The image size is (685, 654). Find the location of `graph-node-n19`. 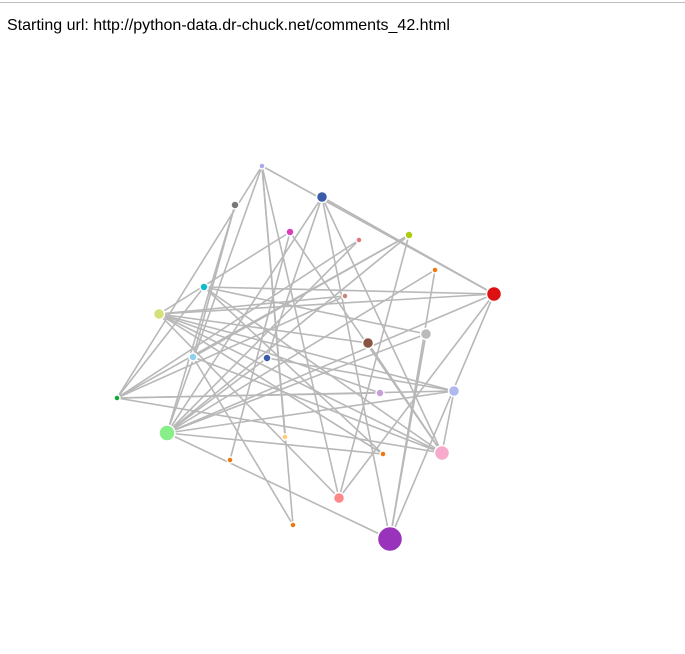

graph-node-n19 is located at coordinates (285, 437).